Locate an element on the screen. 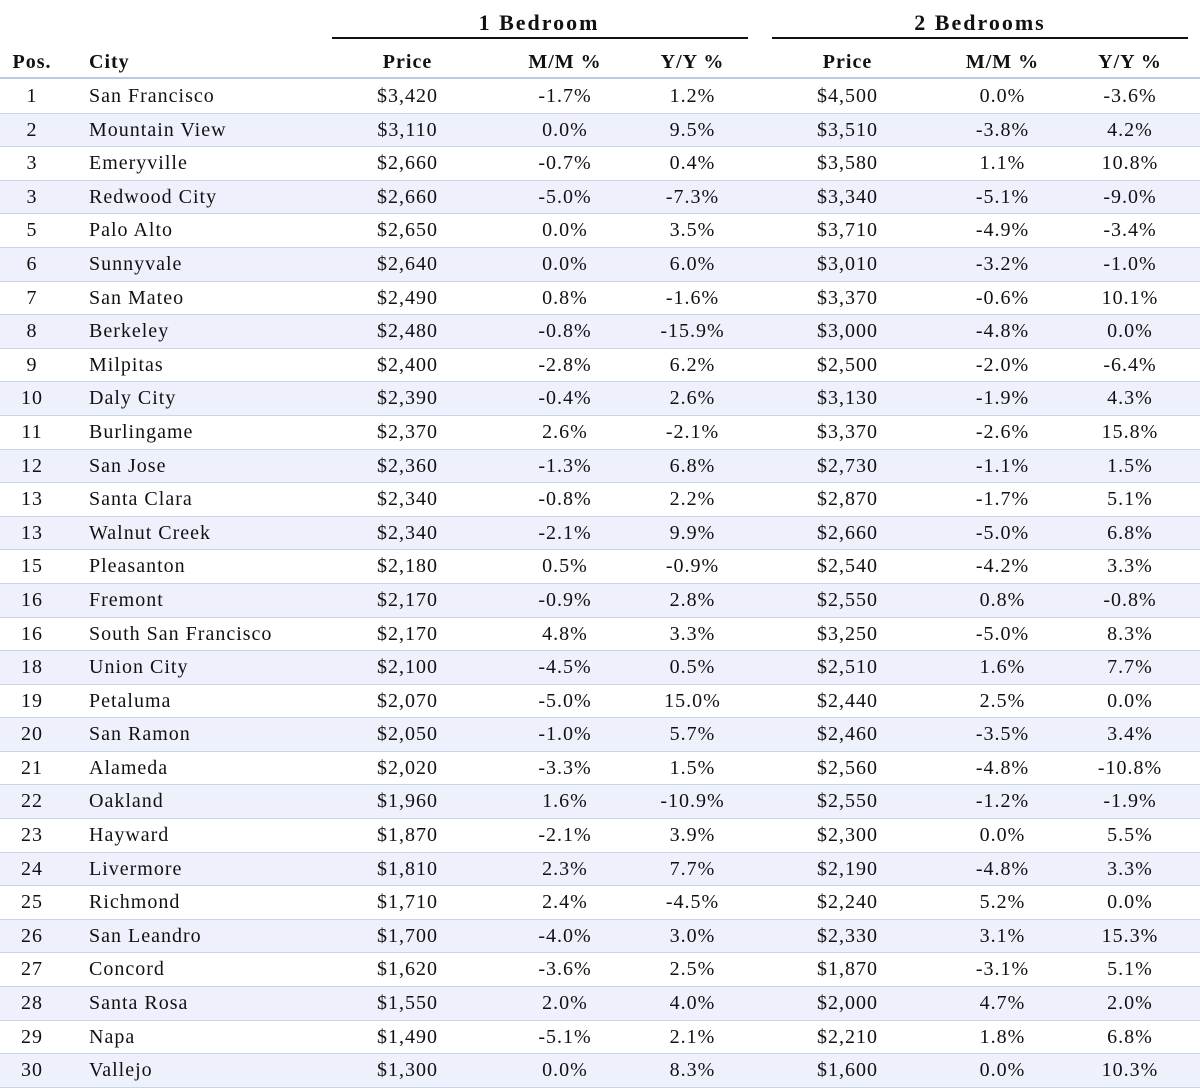  cell-pos: 3 is located at coordinates (32, 163).